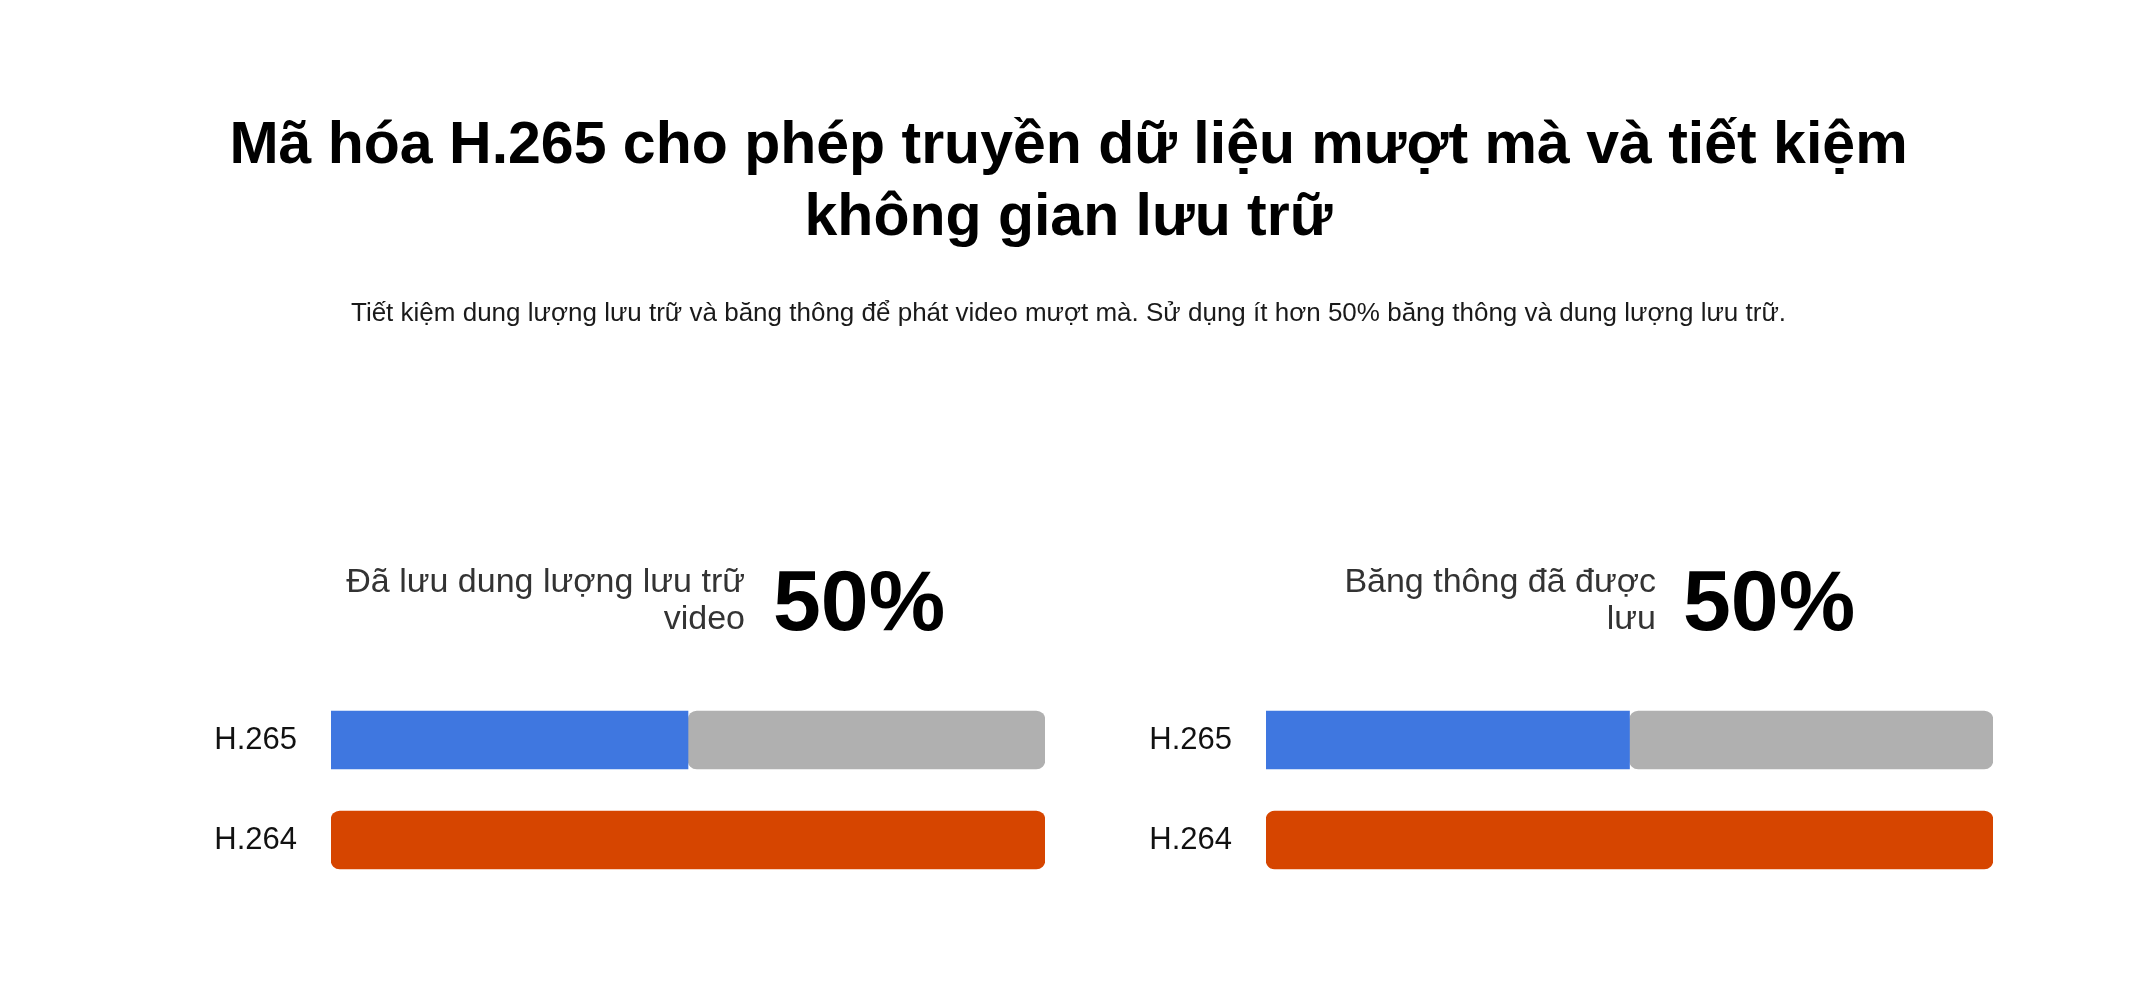  Describe the element at coordinates (1068, 312) in the screenshot. I see `text: Tiết kiệm dung lượng lưu trữ và băng thông để phát video mượt mà. Sử dụng ít hơn 50% băng thông và dung lượng lưu trữ.` at that location.